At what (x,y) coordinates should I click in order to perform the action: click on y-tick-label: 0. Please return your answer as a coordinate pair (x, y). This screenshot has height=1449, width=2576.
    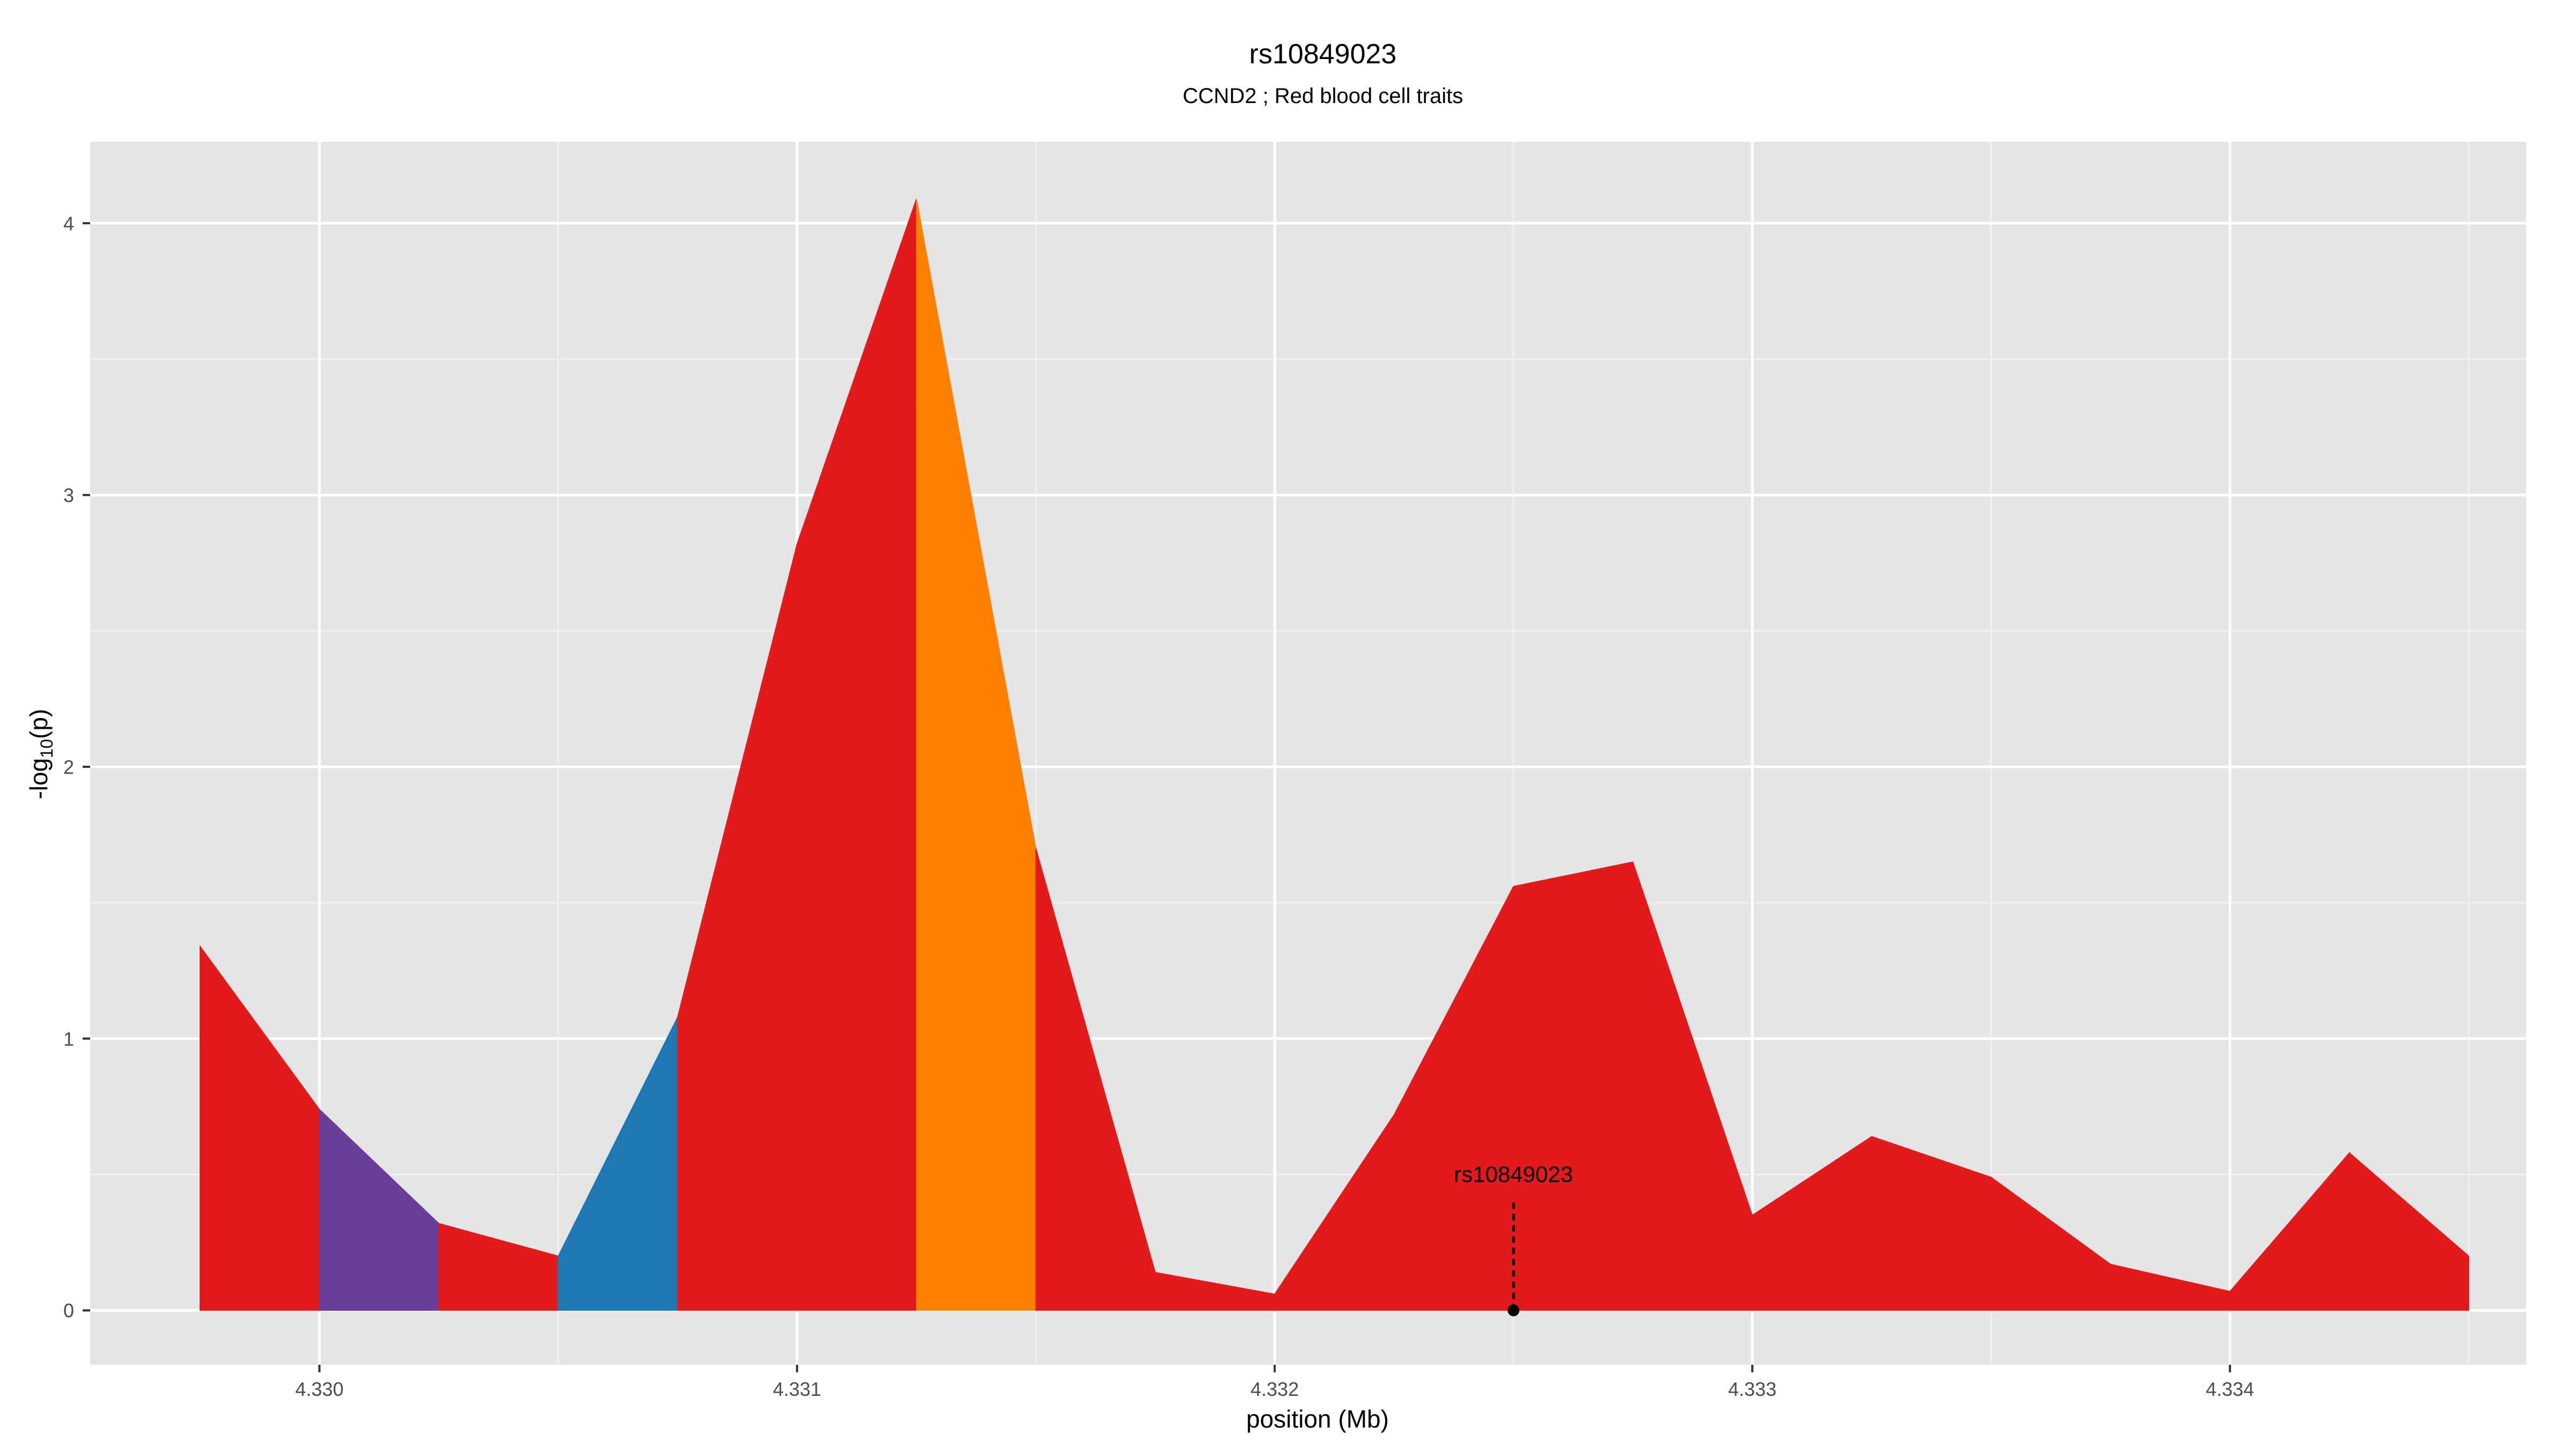
    Looking at the image, I should click on (68, 1311).